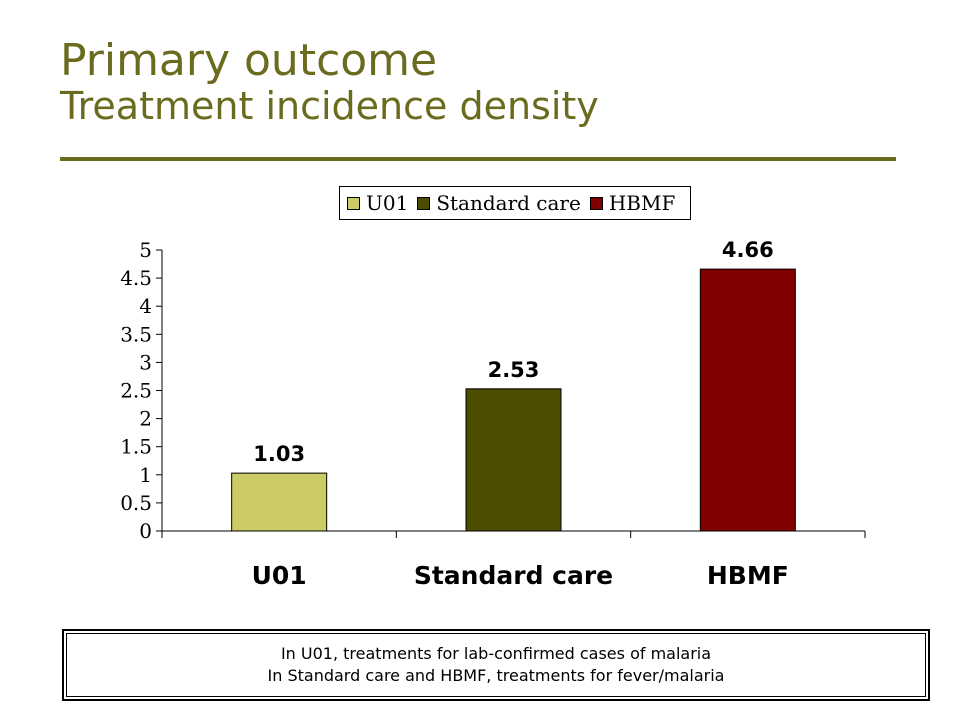  I want to click on chart-legend: U01 Standard care HBMF, so click(515, 203).